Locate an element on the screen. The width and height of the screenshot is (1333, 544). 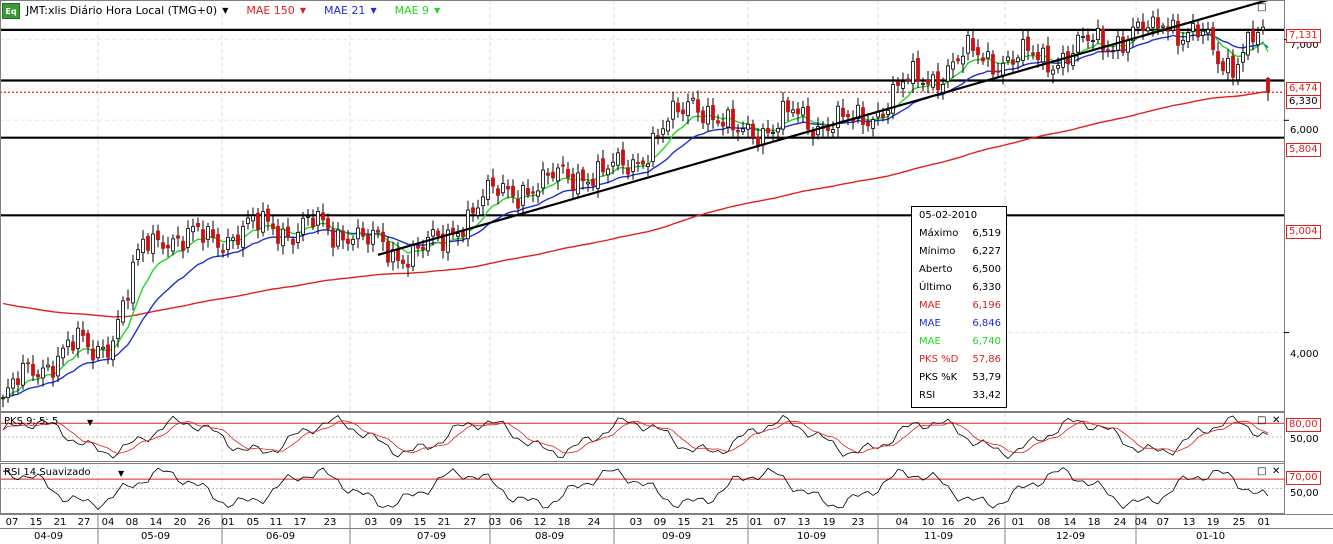
pks-close-icon: ✕ is located at coordinates (1276, 420).